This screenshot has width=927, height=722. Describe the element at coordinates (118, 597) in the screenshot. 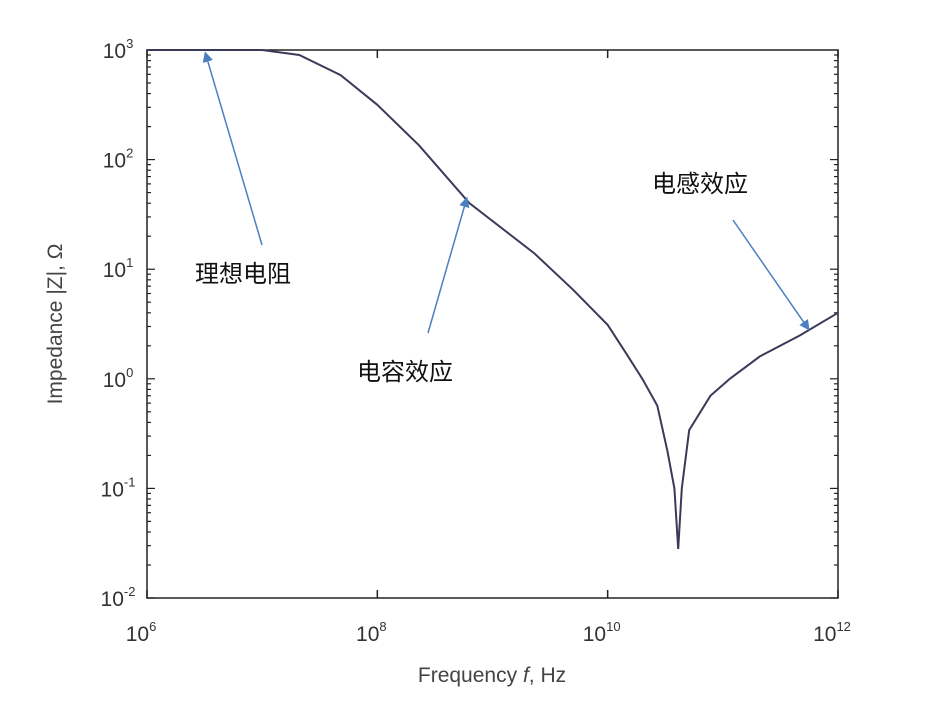

I see `y-tick-label: 10⁻²` at that location.